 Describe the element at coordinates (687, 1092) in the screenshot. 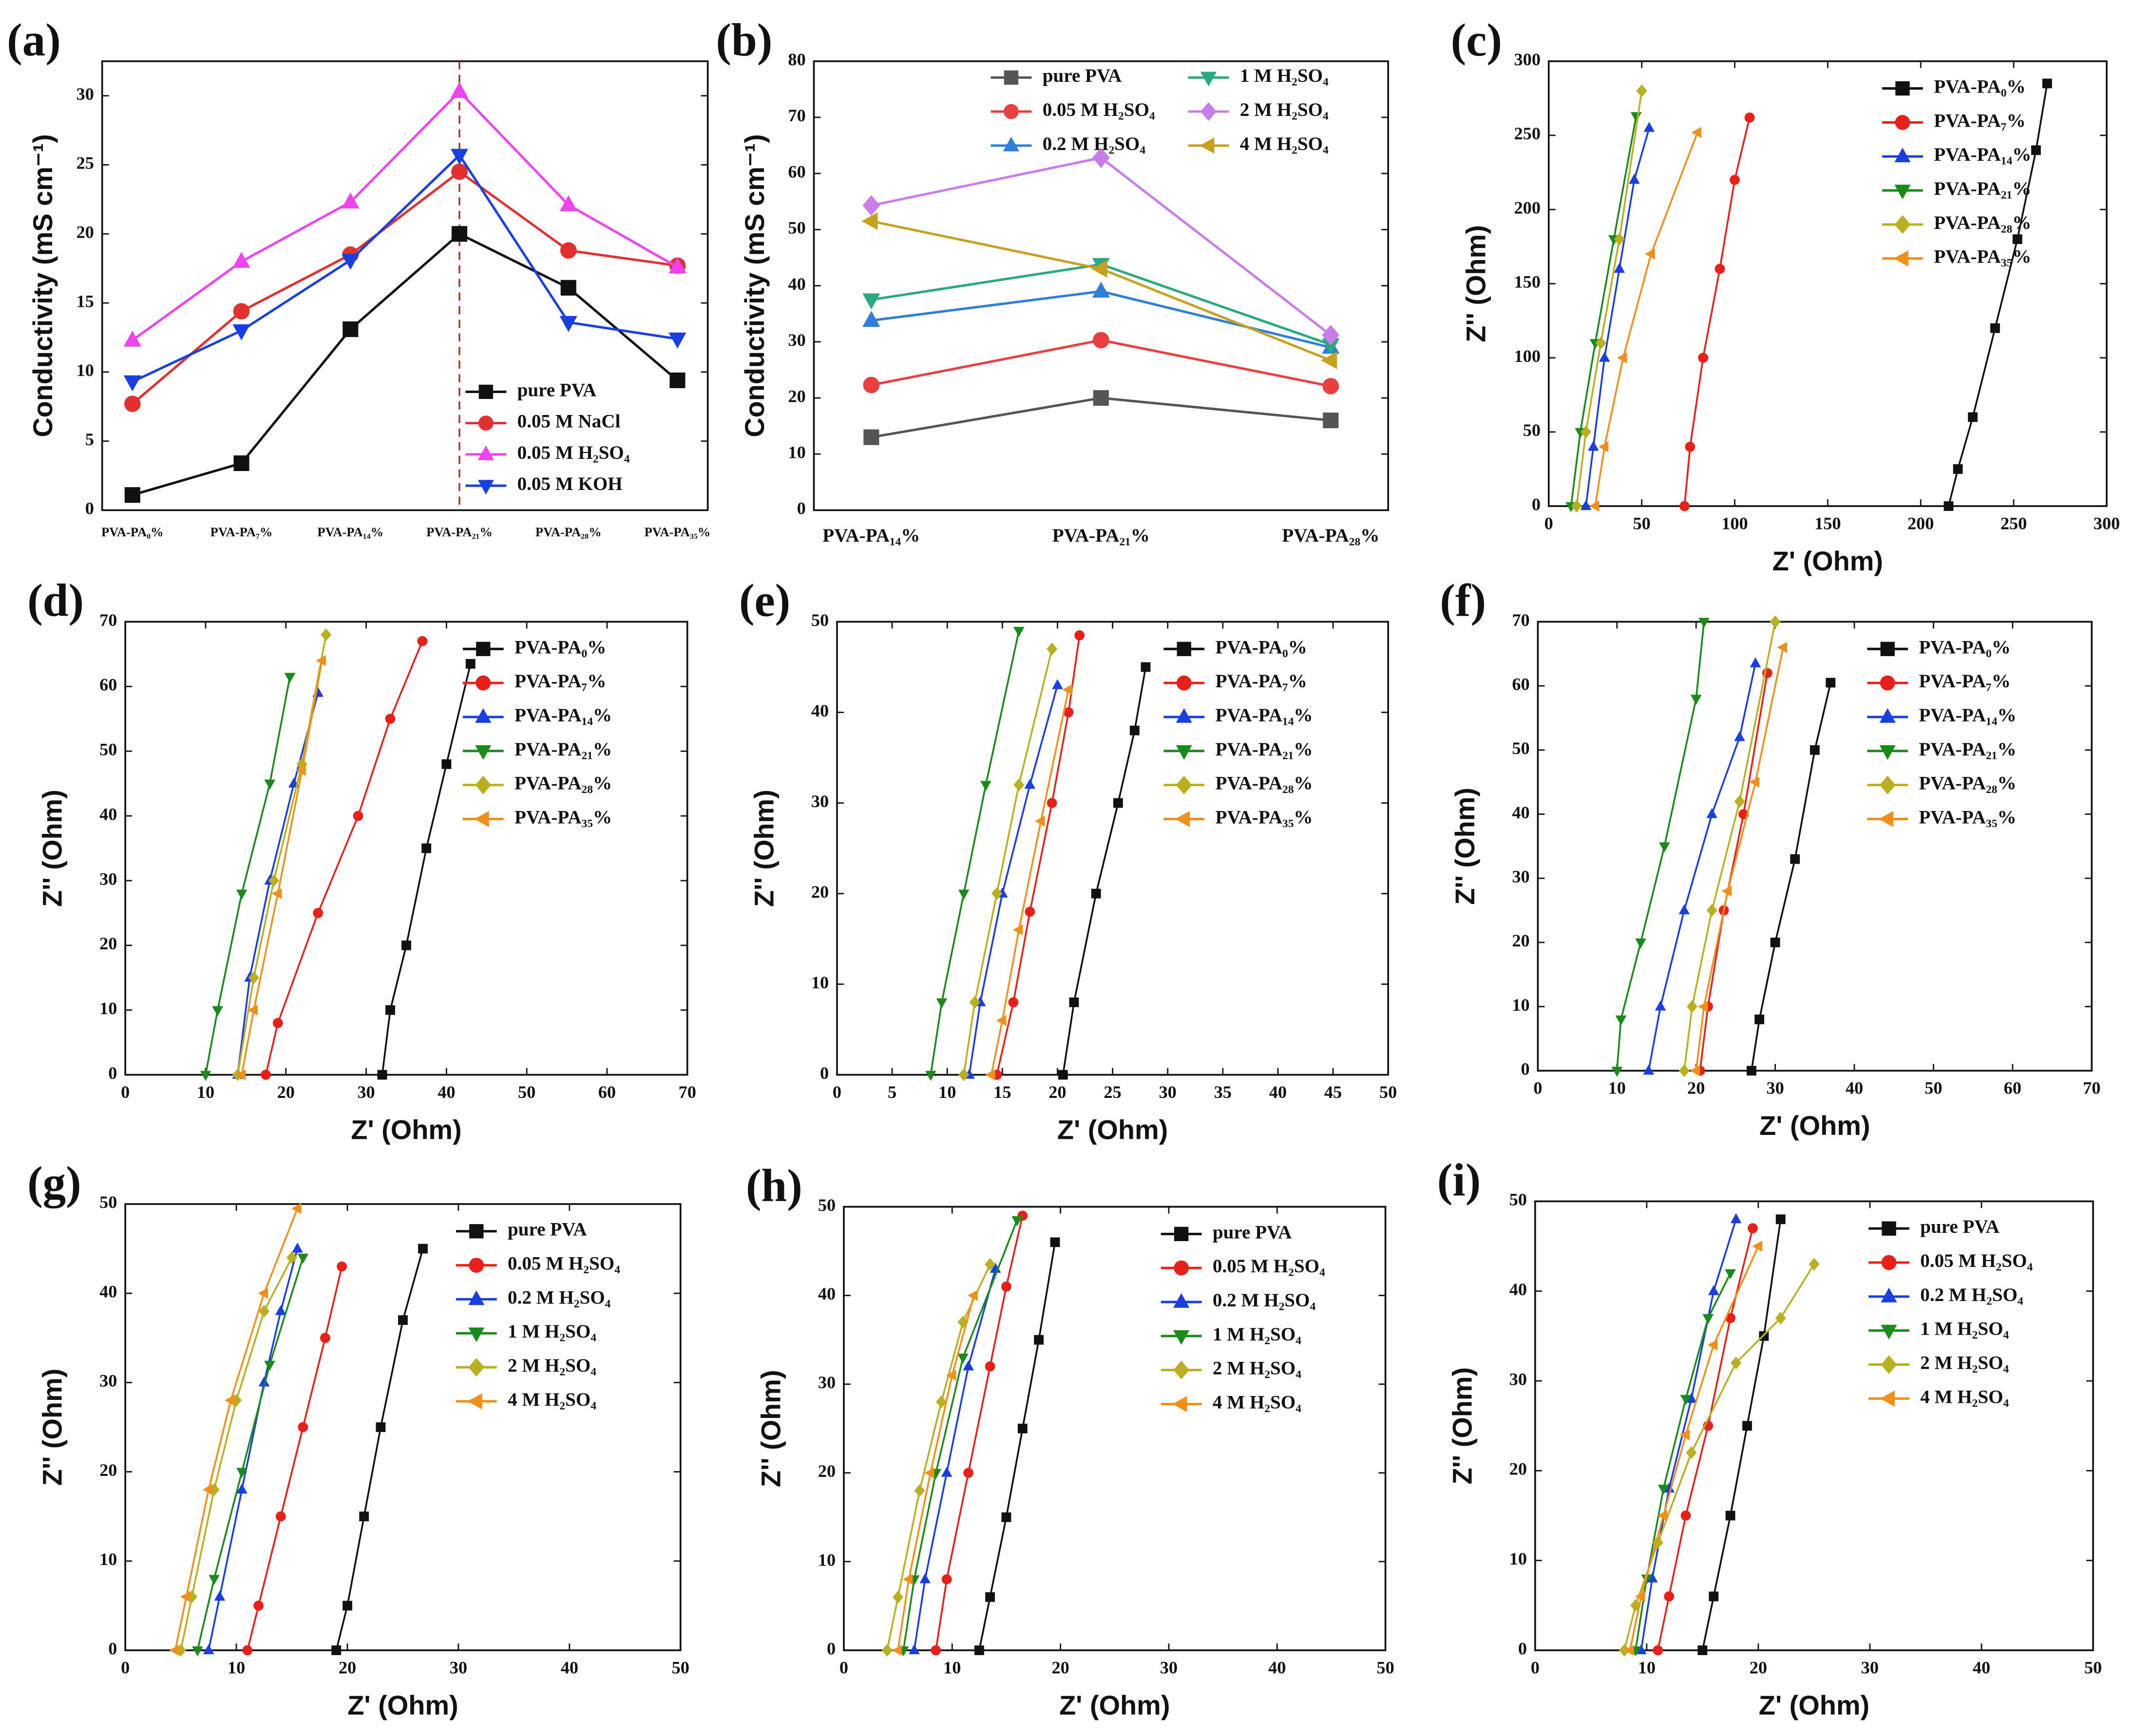

I see `x-tick-label: 70` at that location.